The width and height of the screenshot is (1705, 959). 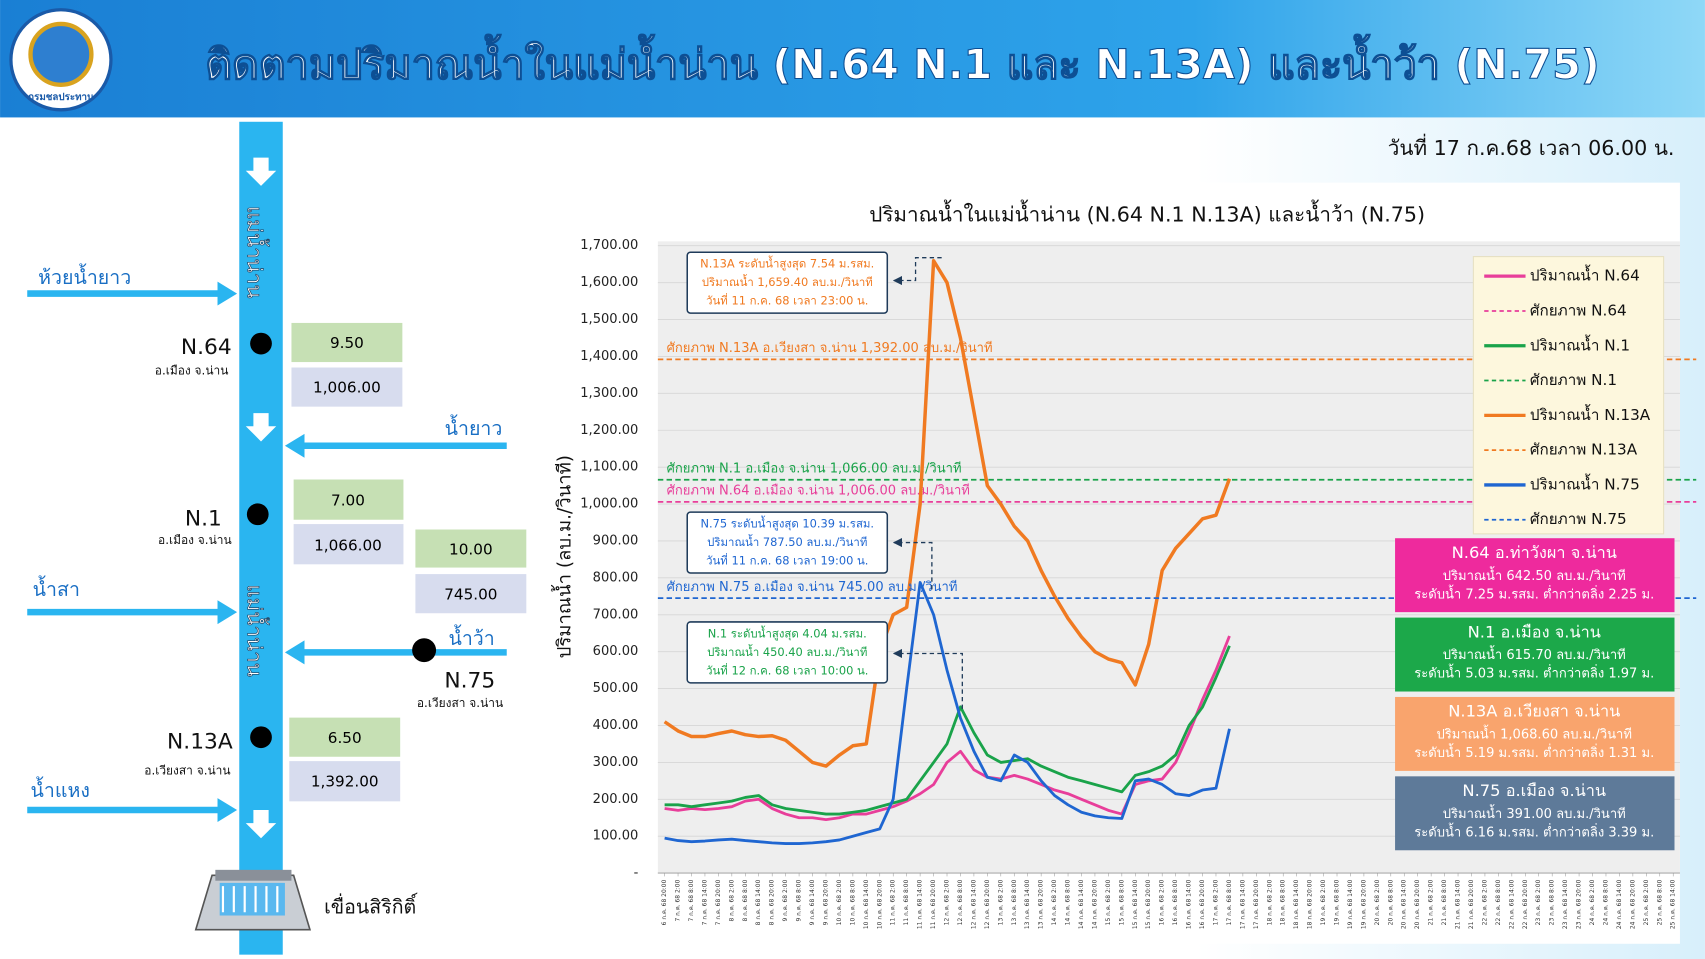 I want to click on dam-label: เขื่อนสิริกิติ์, so click(x=371, y=905).